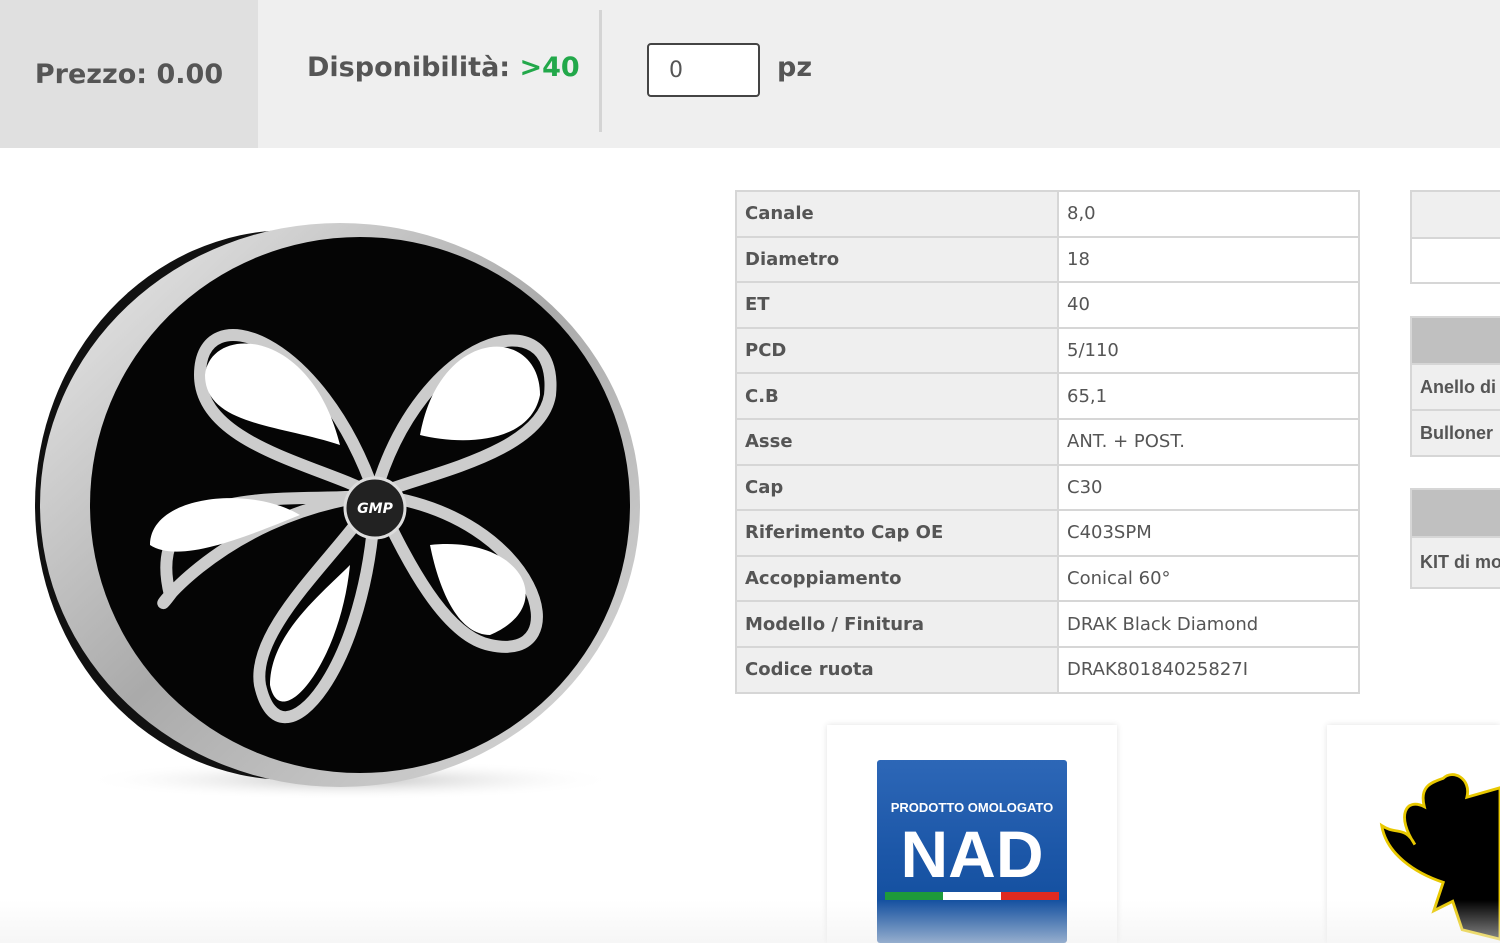 This screenshot has width=1500, height=943. I want to click on accessory-item: Anello di, so click(1455, 387).